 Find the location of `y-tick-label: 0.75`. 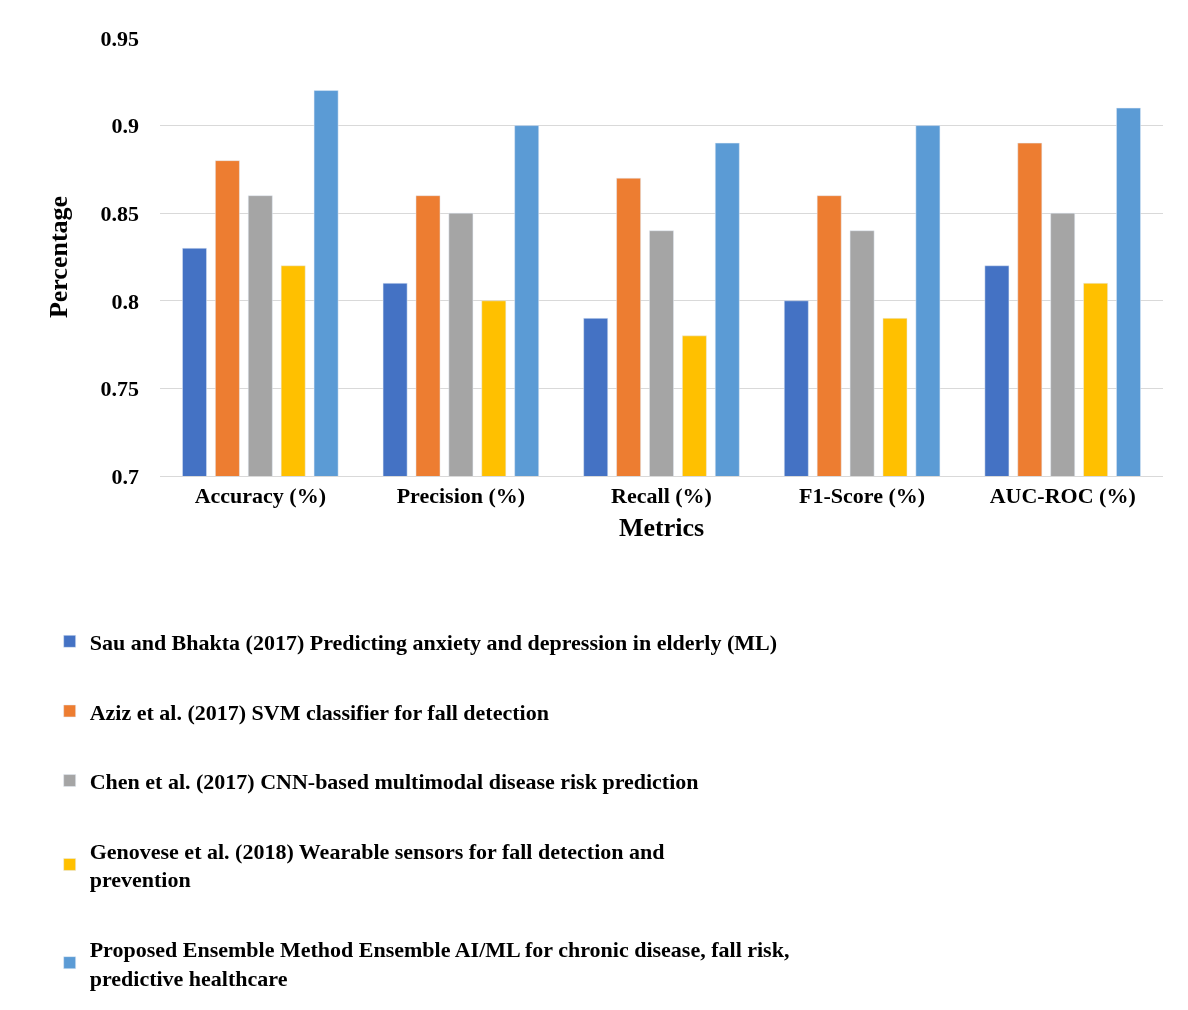

y-tick-label: 0.75 is located at coordinates (119, 389).